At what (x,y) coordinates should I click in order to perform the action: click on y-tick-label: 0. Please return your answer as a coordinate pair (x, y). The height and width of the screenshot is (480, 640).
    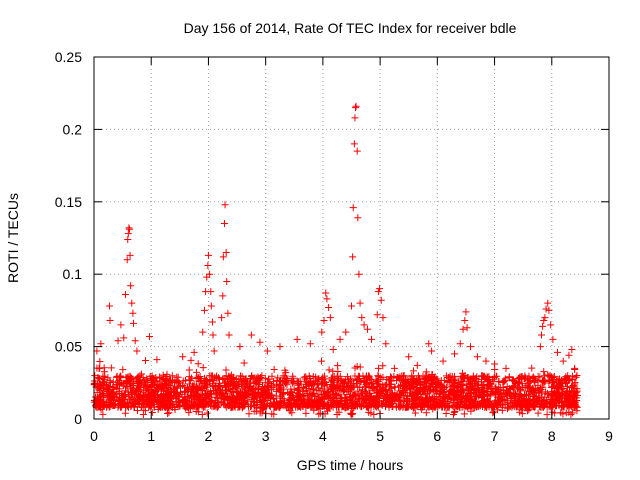
    Looking at the image, I should click on (78, 419).